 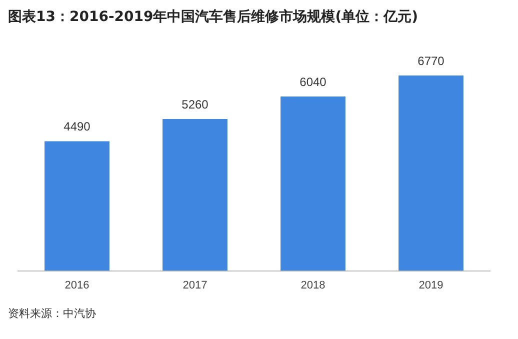 I want to click on x-tick-label: 2019, so click(x=431, y=285).